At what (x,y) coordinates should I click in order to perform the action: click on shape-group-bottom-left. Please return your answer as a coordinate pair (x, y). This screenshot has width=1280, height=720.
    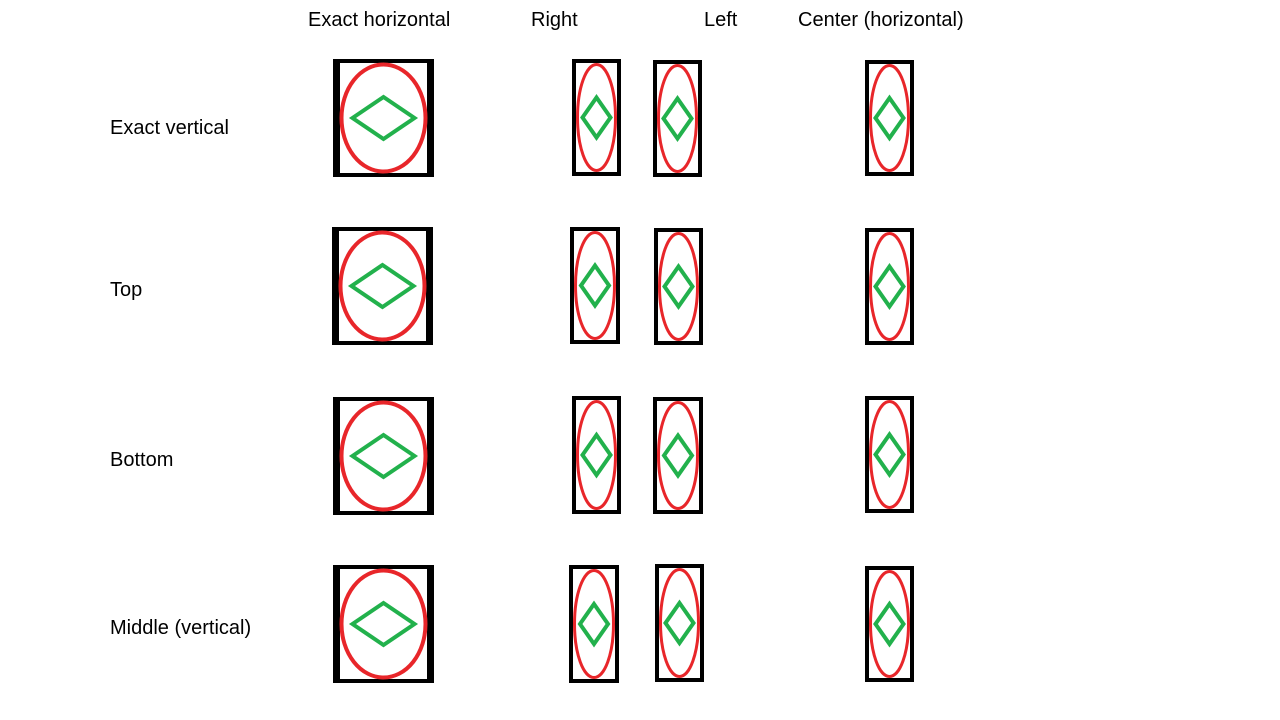
    Looking at the image, I should click on (678, 455).